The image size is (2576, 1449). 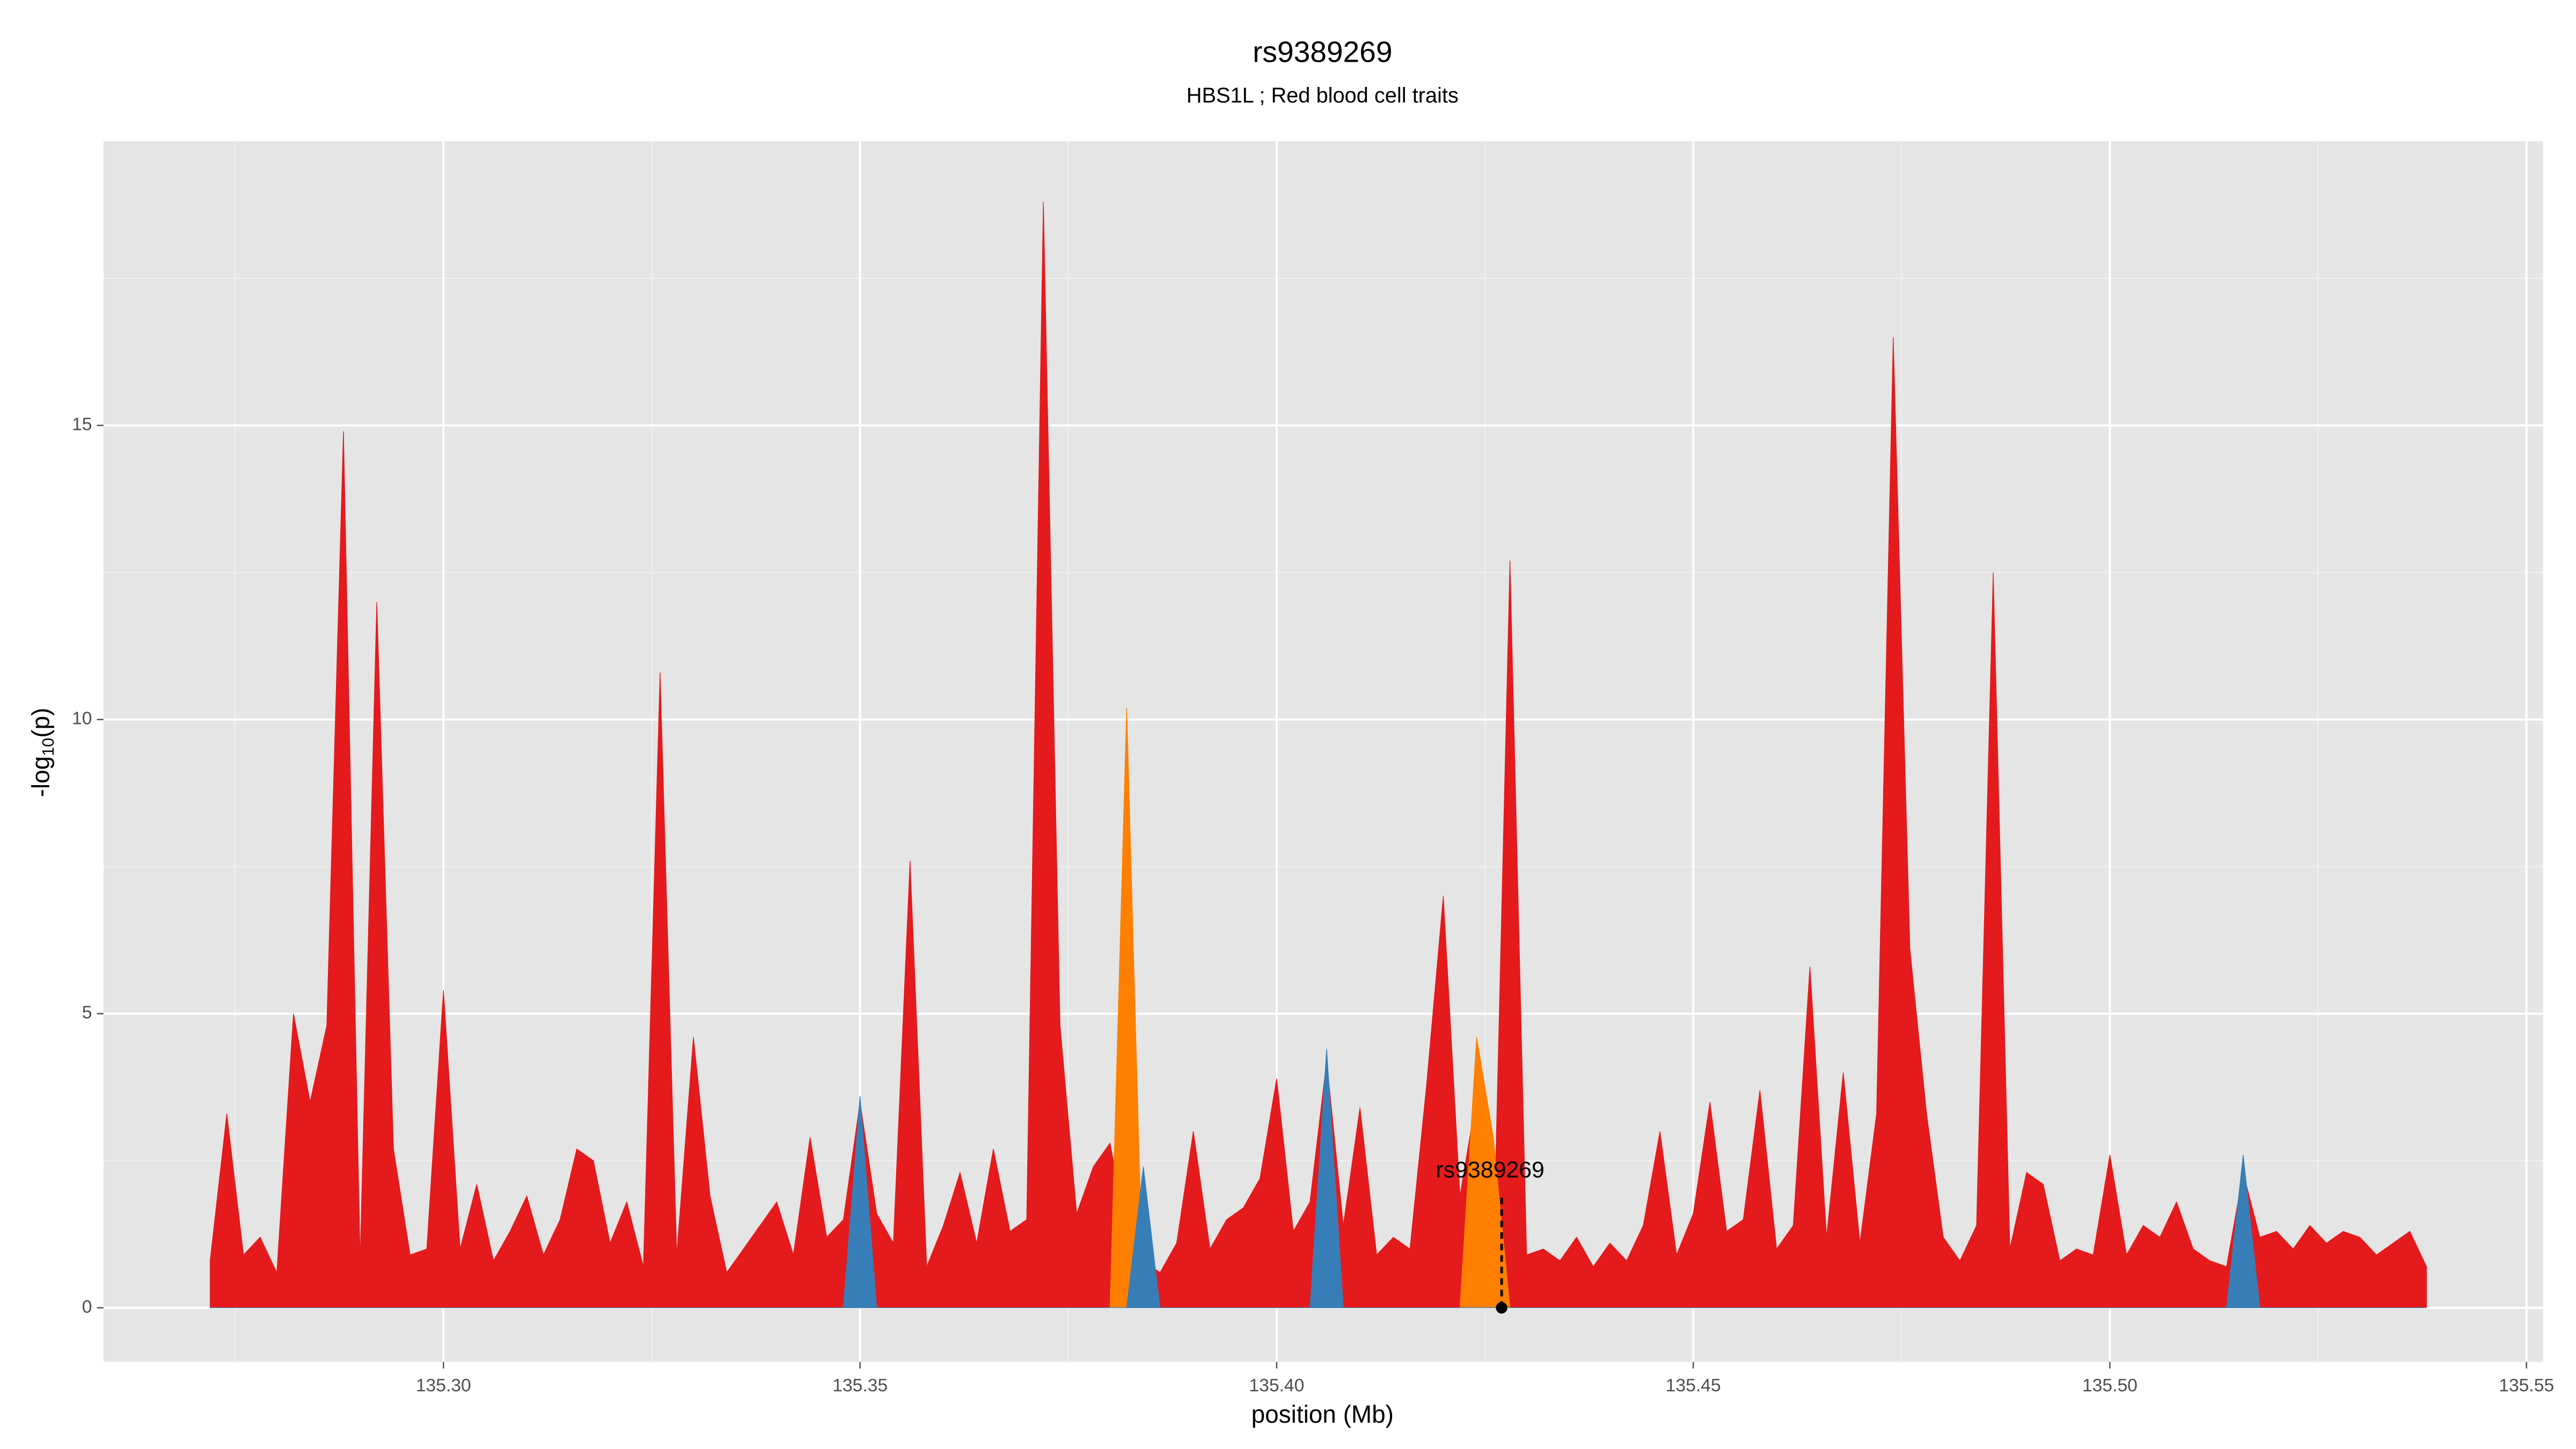 What do you see at coordinates (443, 1386) in the screenshot?
I see `x-tick-label: 135.30` at bounding box center [443, 1386].